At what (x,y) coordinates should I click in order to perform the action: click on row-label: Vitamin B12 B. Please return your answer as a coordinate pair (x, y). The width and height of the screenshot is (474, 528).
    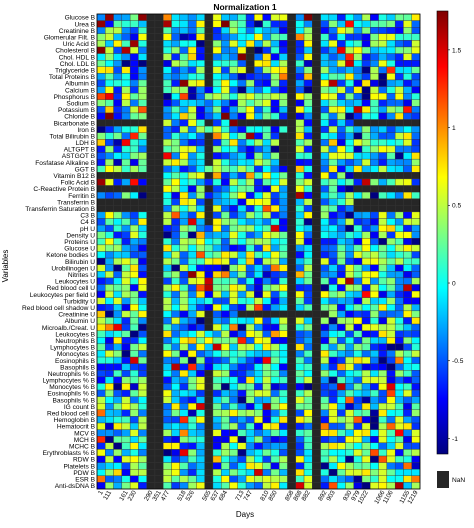
    Looking at the image, I should click on (74, 176).